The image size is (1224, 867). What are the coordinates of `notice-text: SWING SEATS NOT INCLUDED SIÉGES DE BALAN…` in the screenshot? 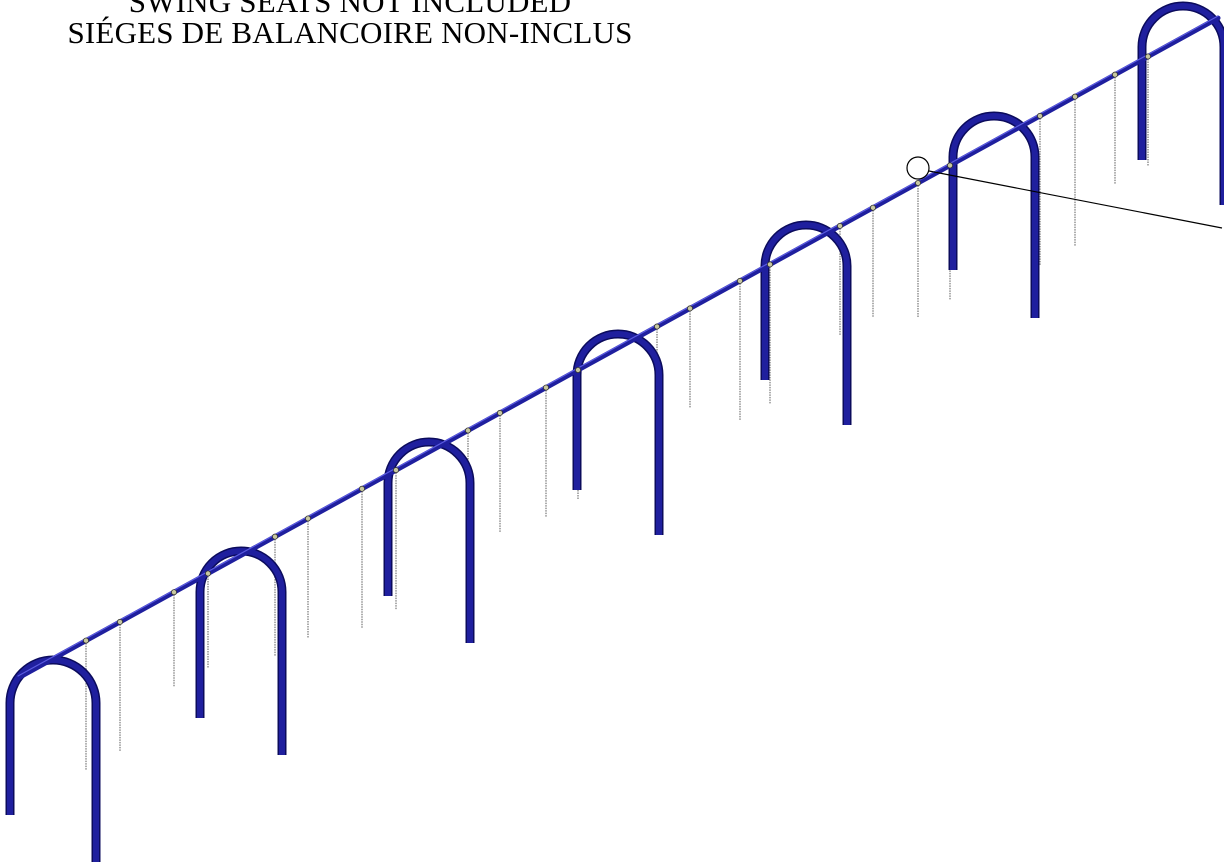 It's located at (350, 24).